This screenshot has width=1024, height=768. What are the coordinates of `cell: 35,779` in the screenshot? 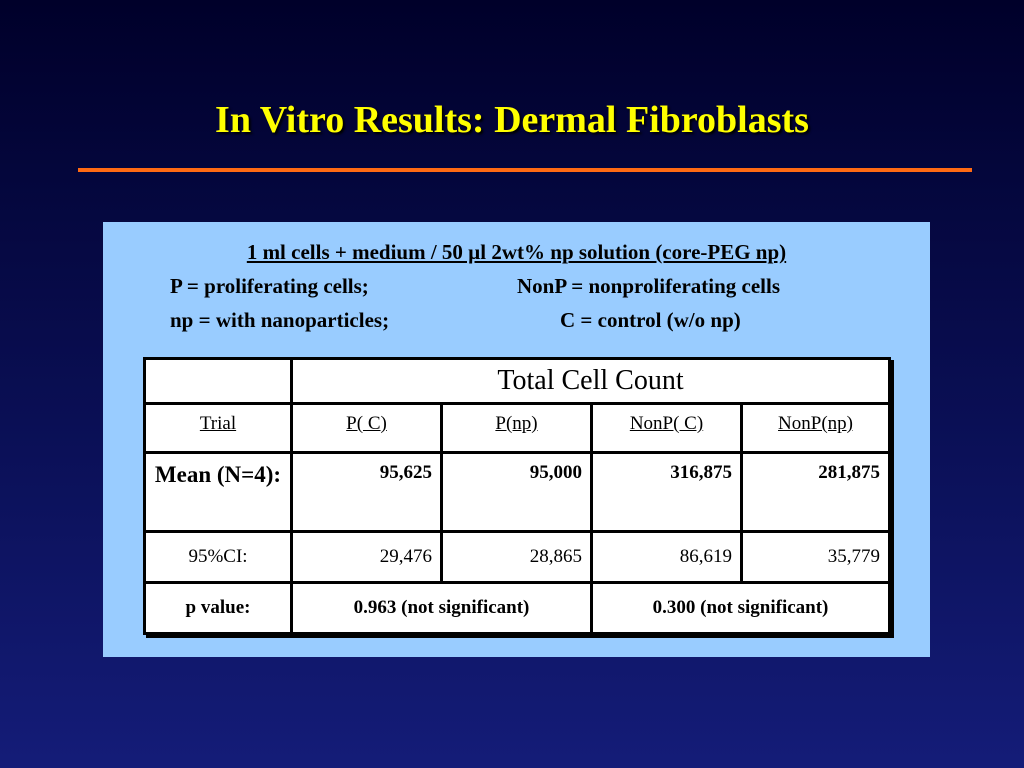 It's located at (815, 557).